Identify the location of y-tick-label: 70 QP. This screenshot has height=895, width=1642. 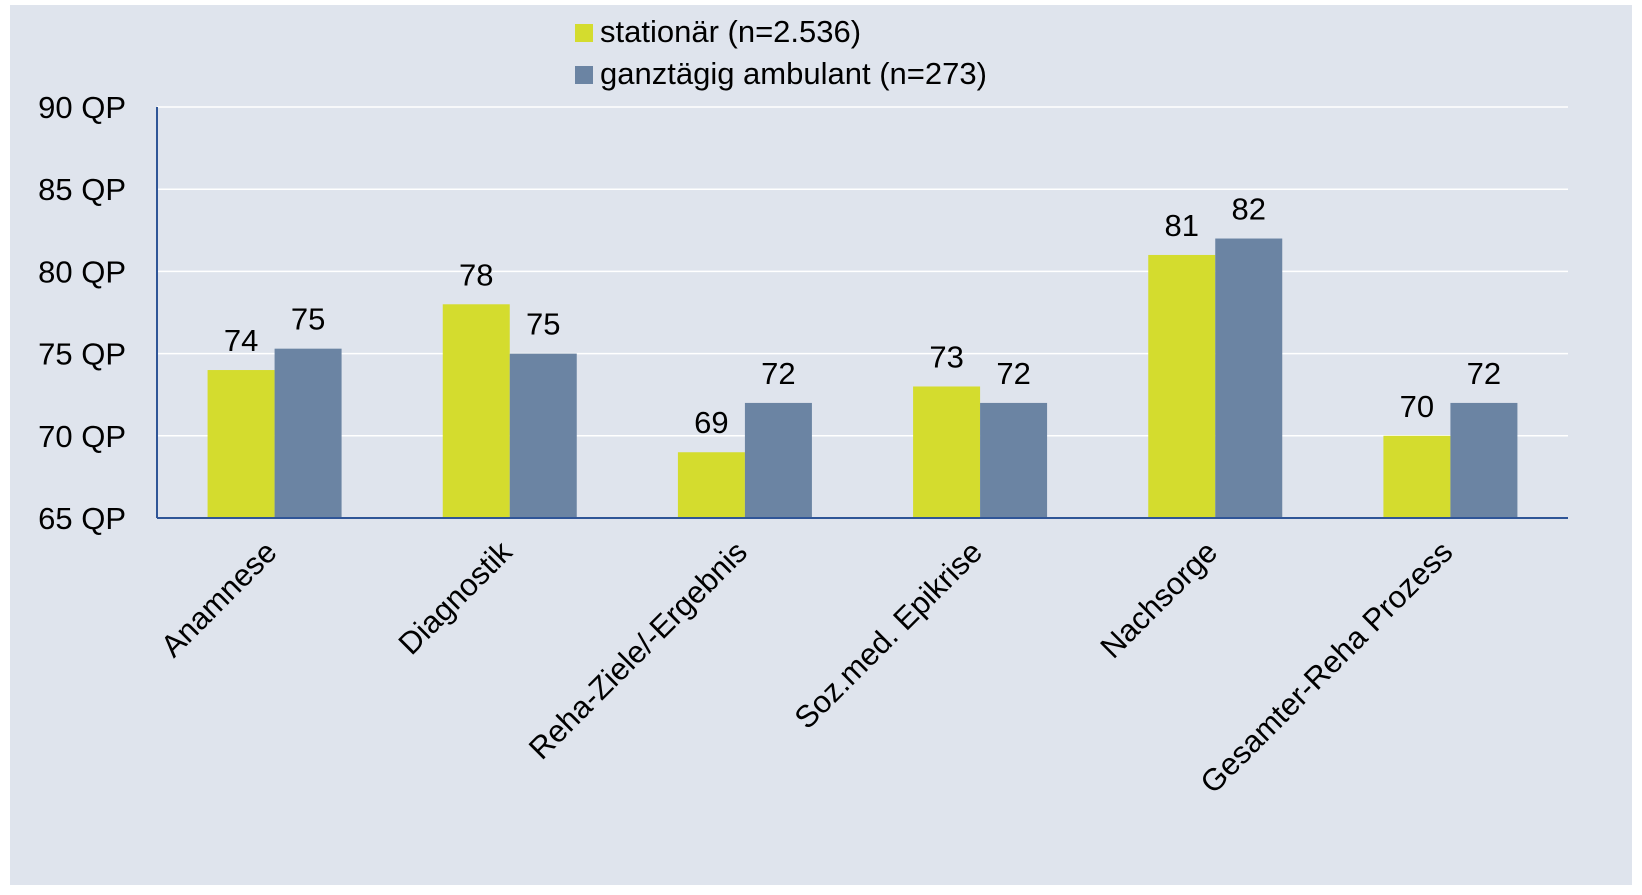
(82, 436).